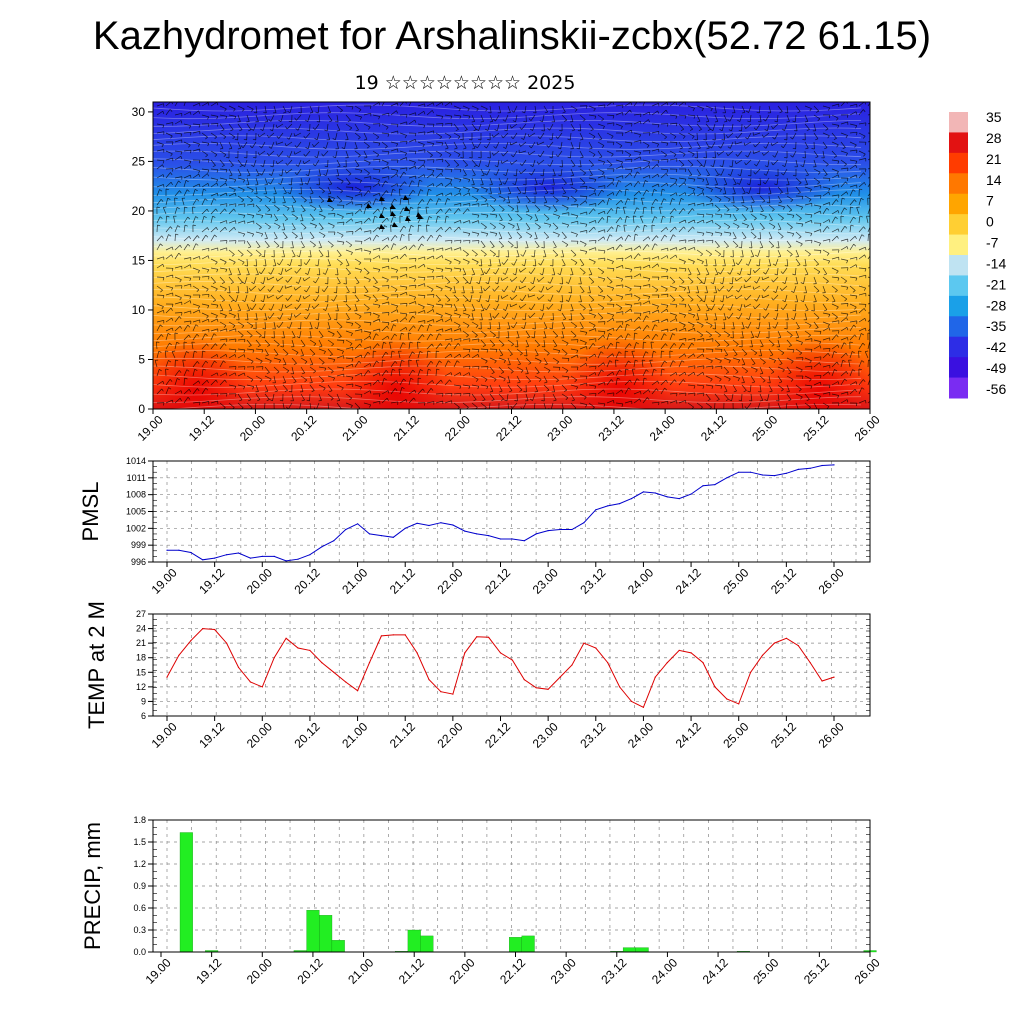  What do you see at coordinates (136, 461) in the screenshot?
I see `pmsl-y-tick-label: 1014` at bounding box center [136, 461].